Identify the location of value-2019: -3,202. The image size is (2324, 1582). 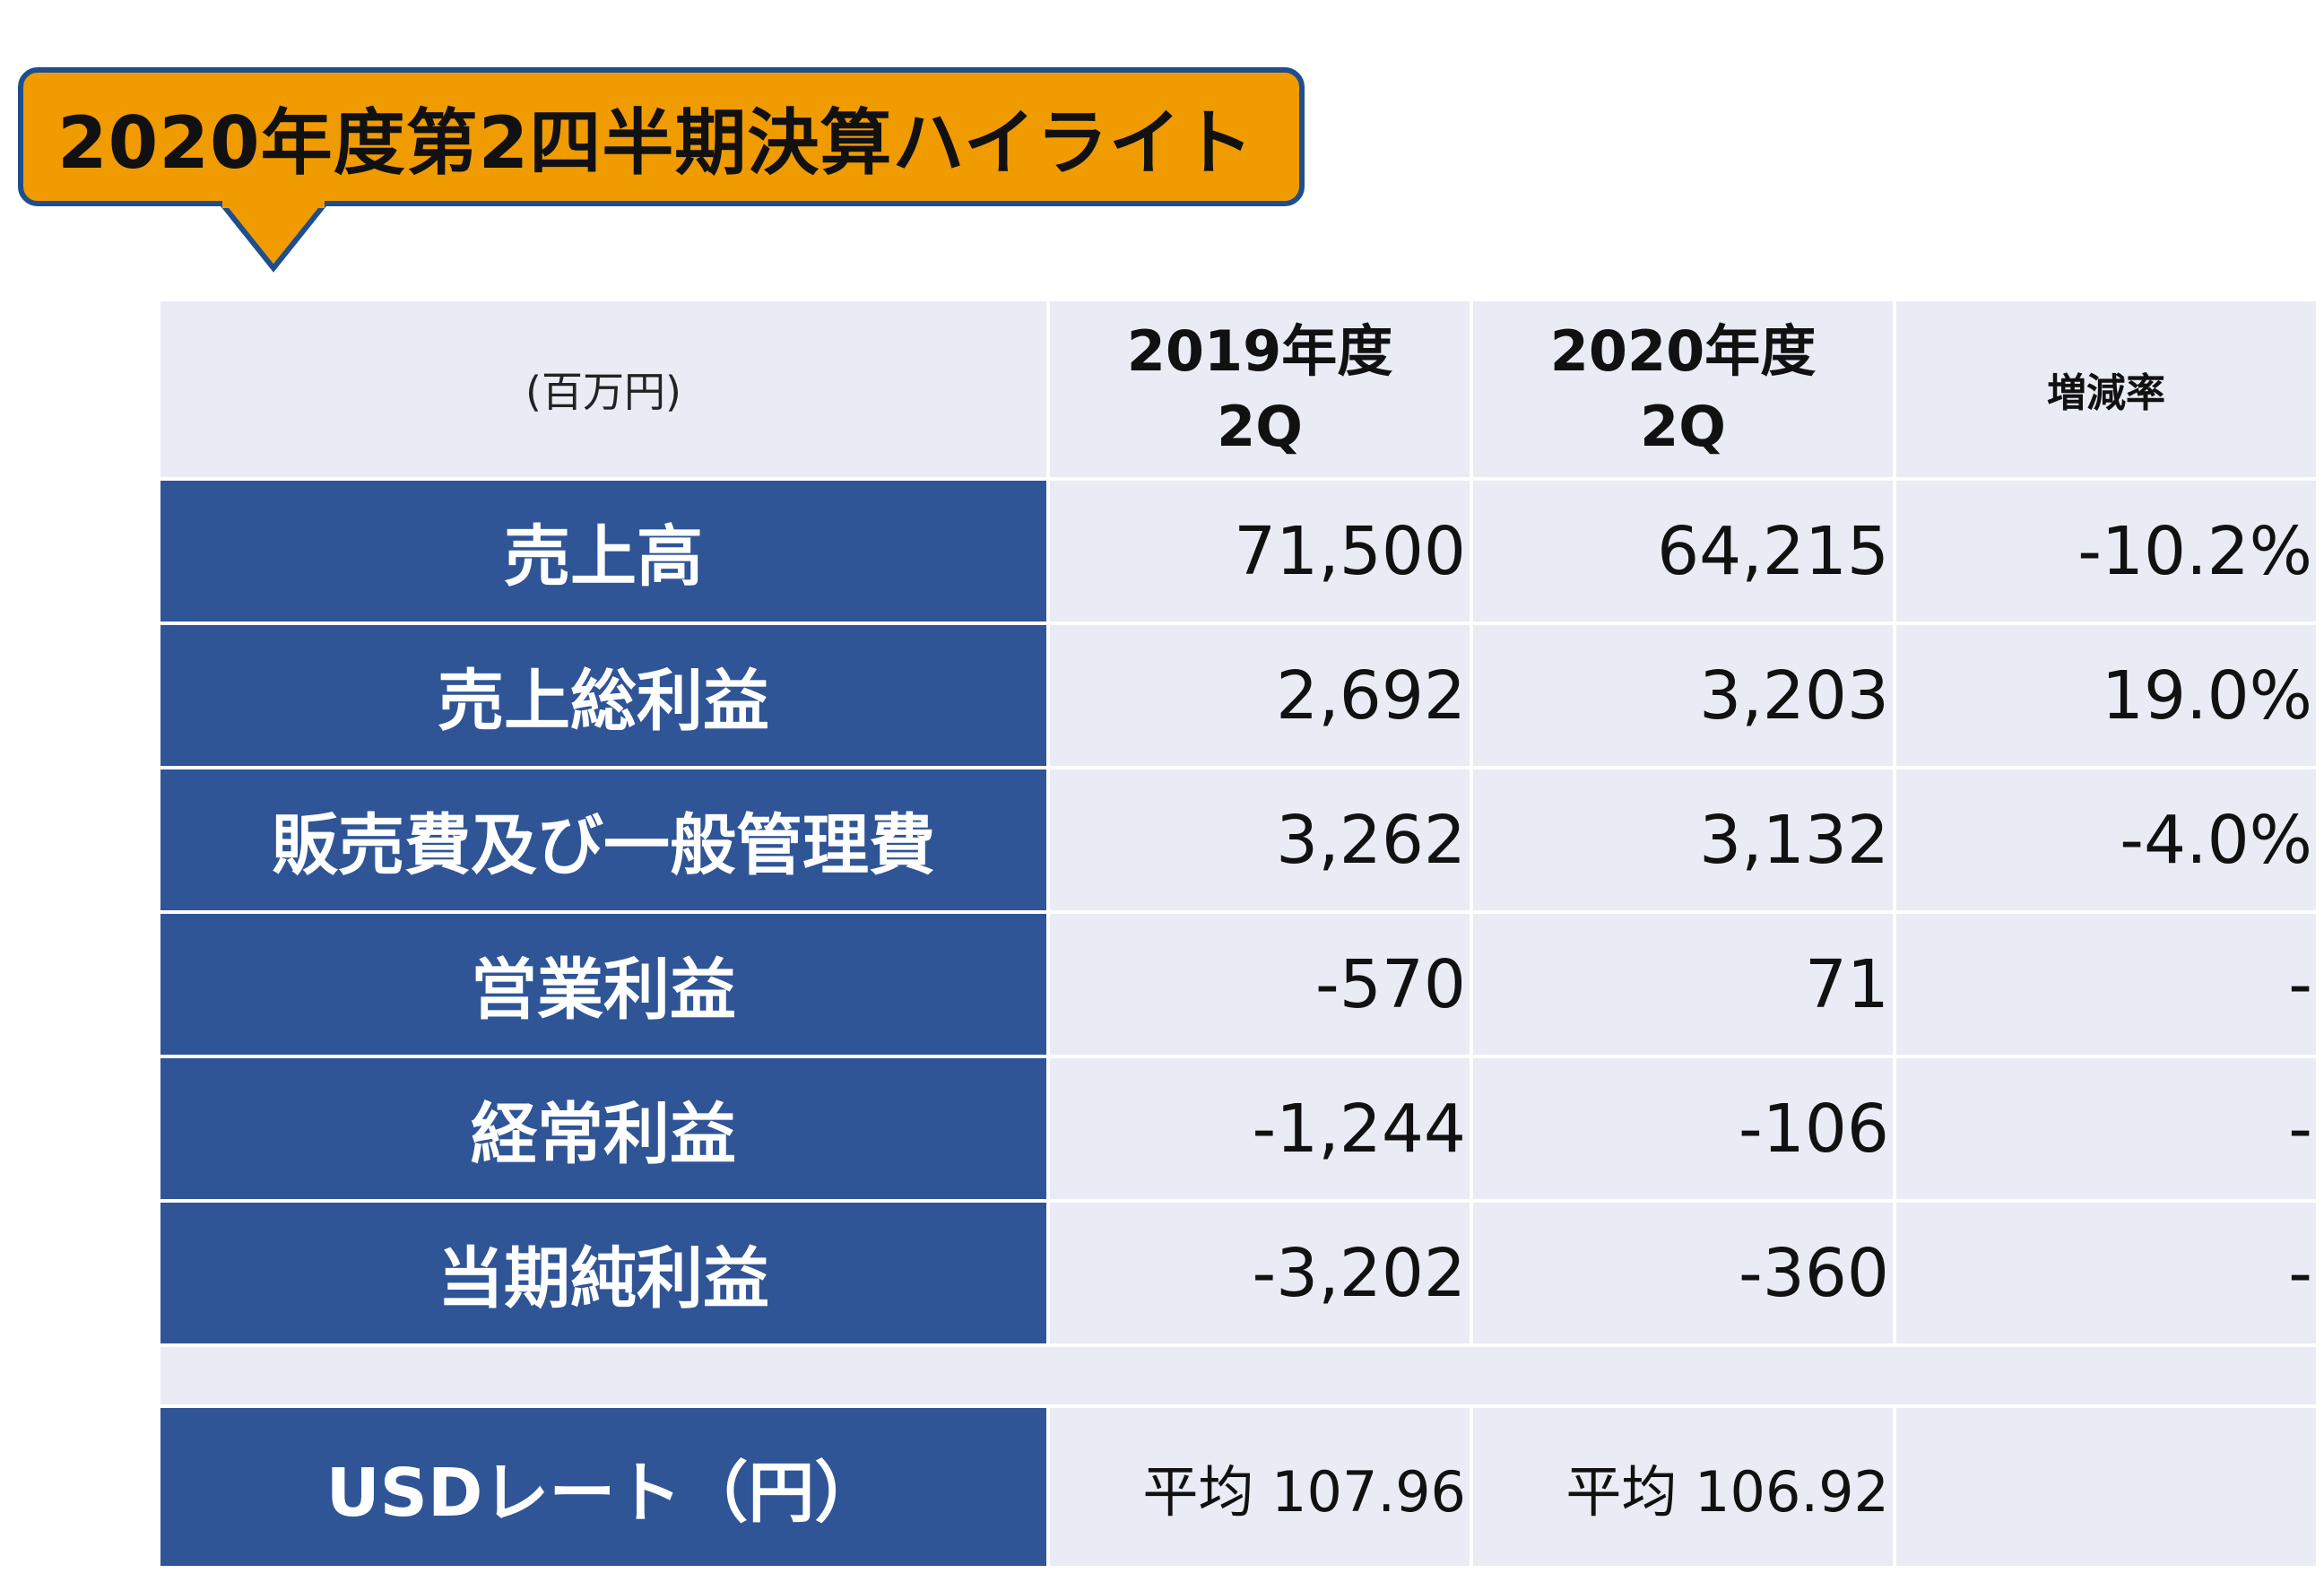
(1259, 1273).